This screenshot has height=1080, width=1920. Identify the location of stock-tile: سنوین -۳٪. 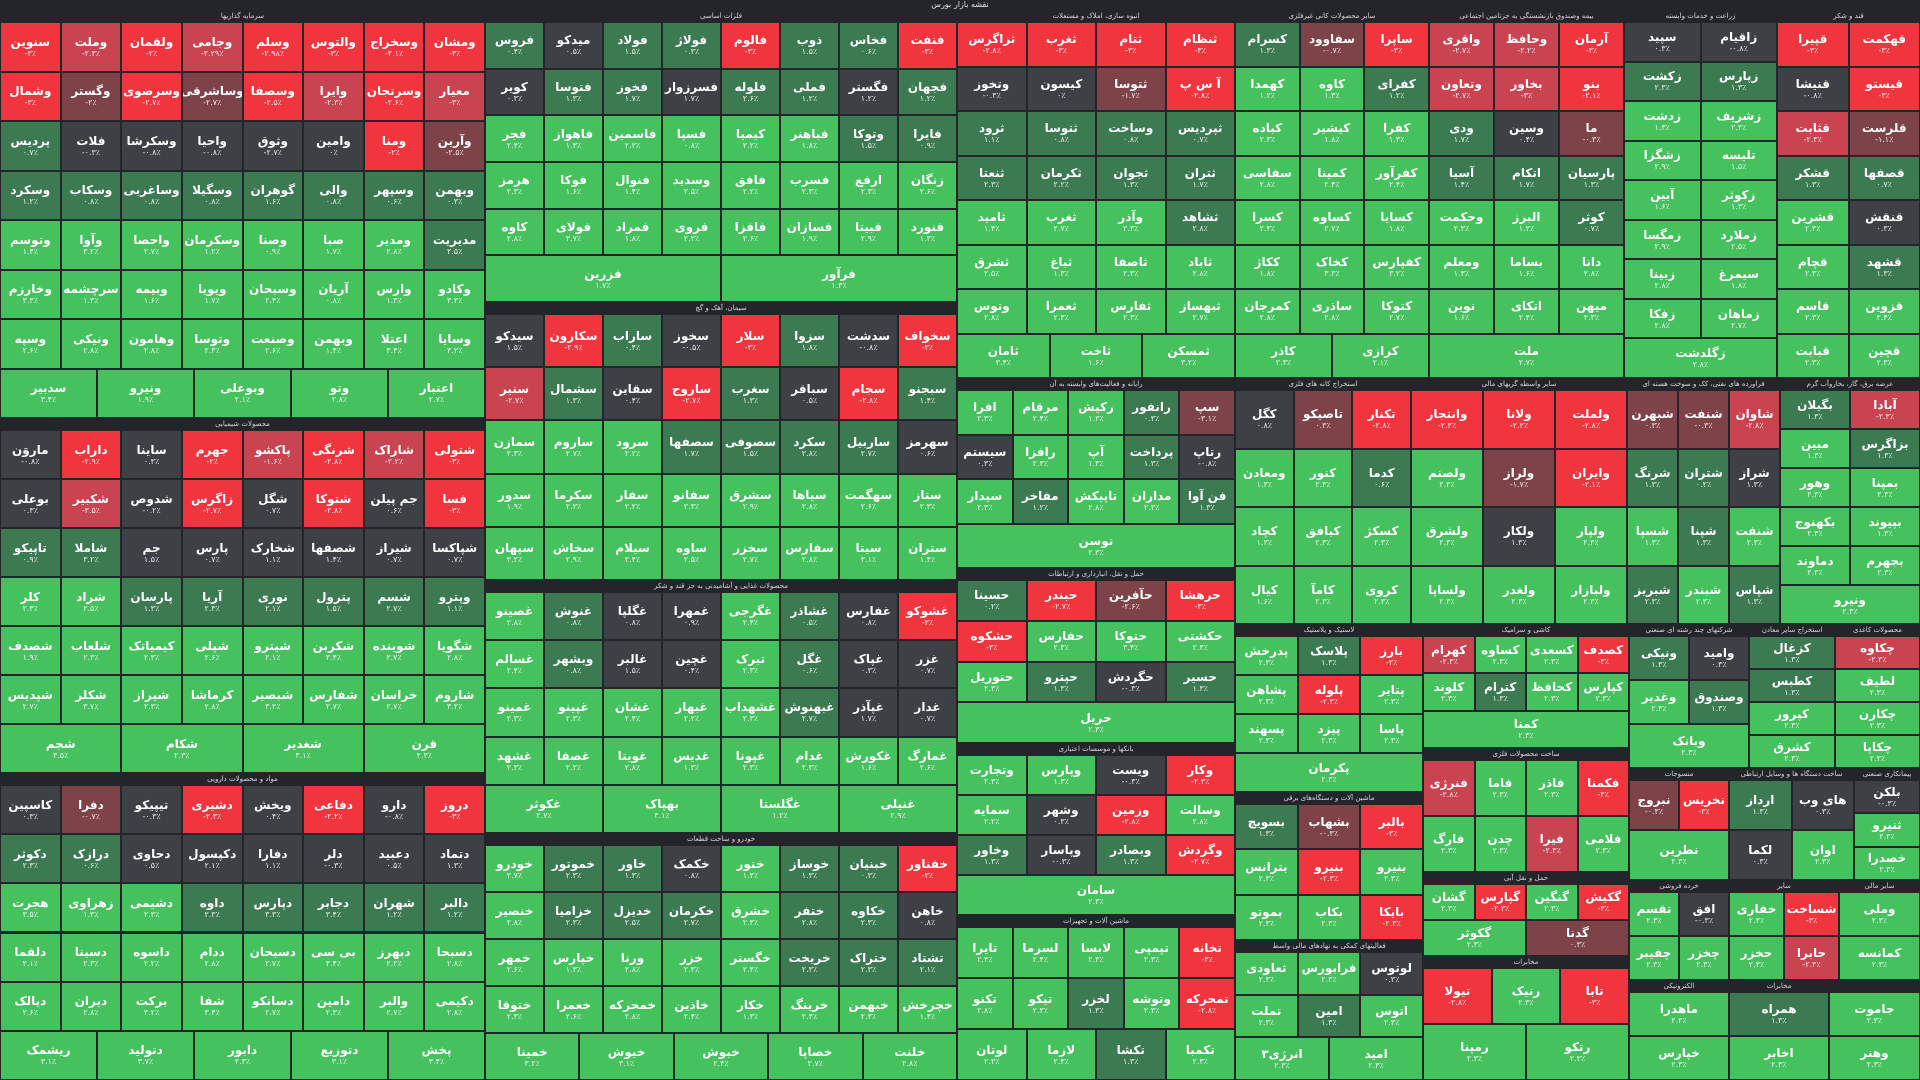
(30, 47).